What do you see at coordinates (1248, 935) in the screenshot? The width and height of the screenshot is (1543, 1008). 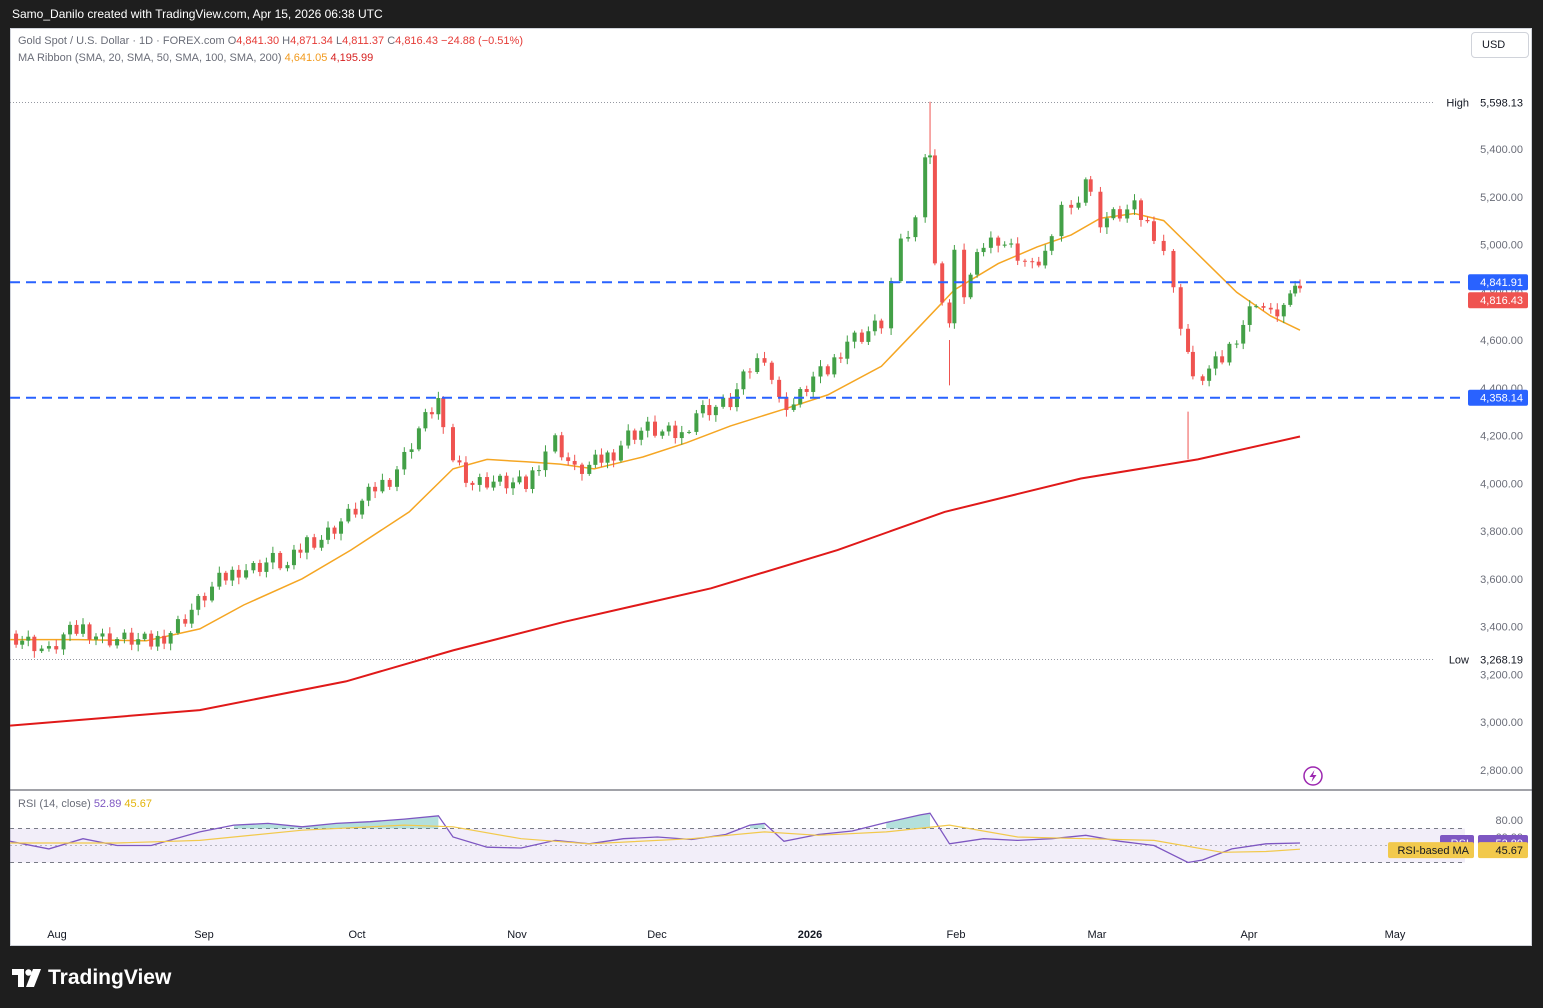 I see `time-tick: Apr` at bounding box center [1248, 935].